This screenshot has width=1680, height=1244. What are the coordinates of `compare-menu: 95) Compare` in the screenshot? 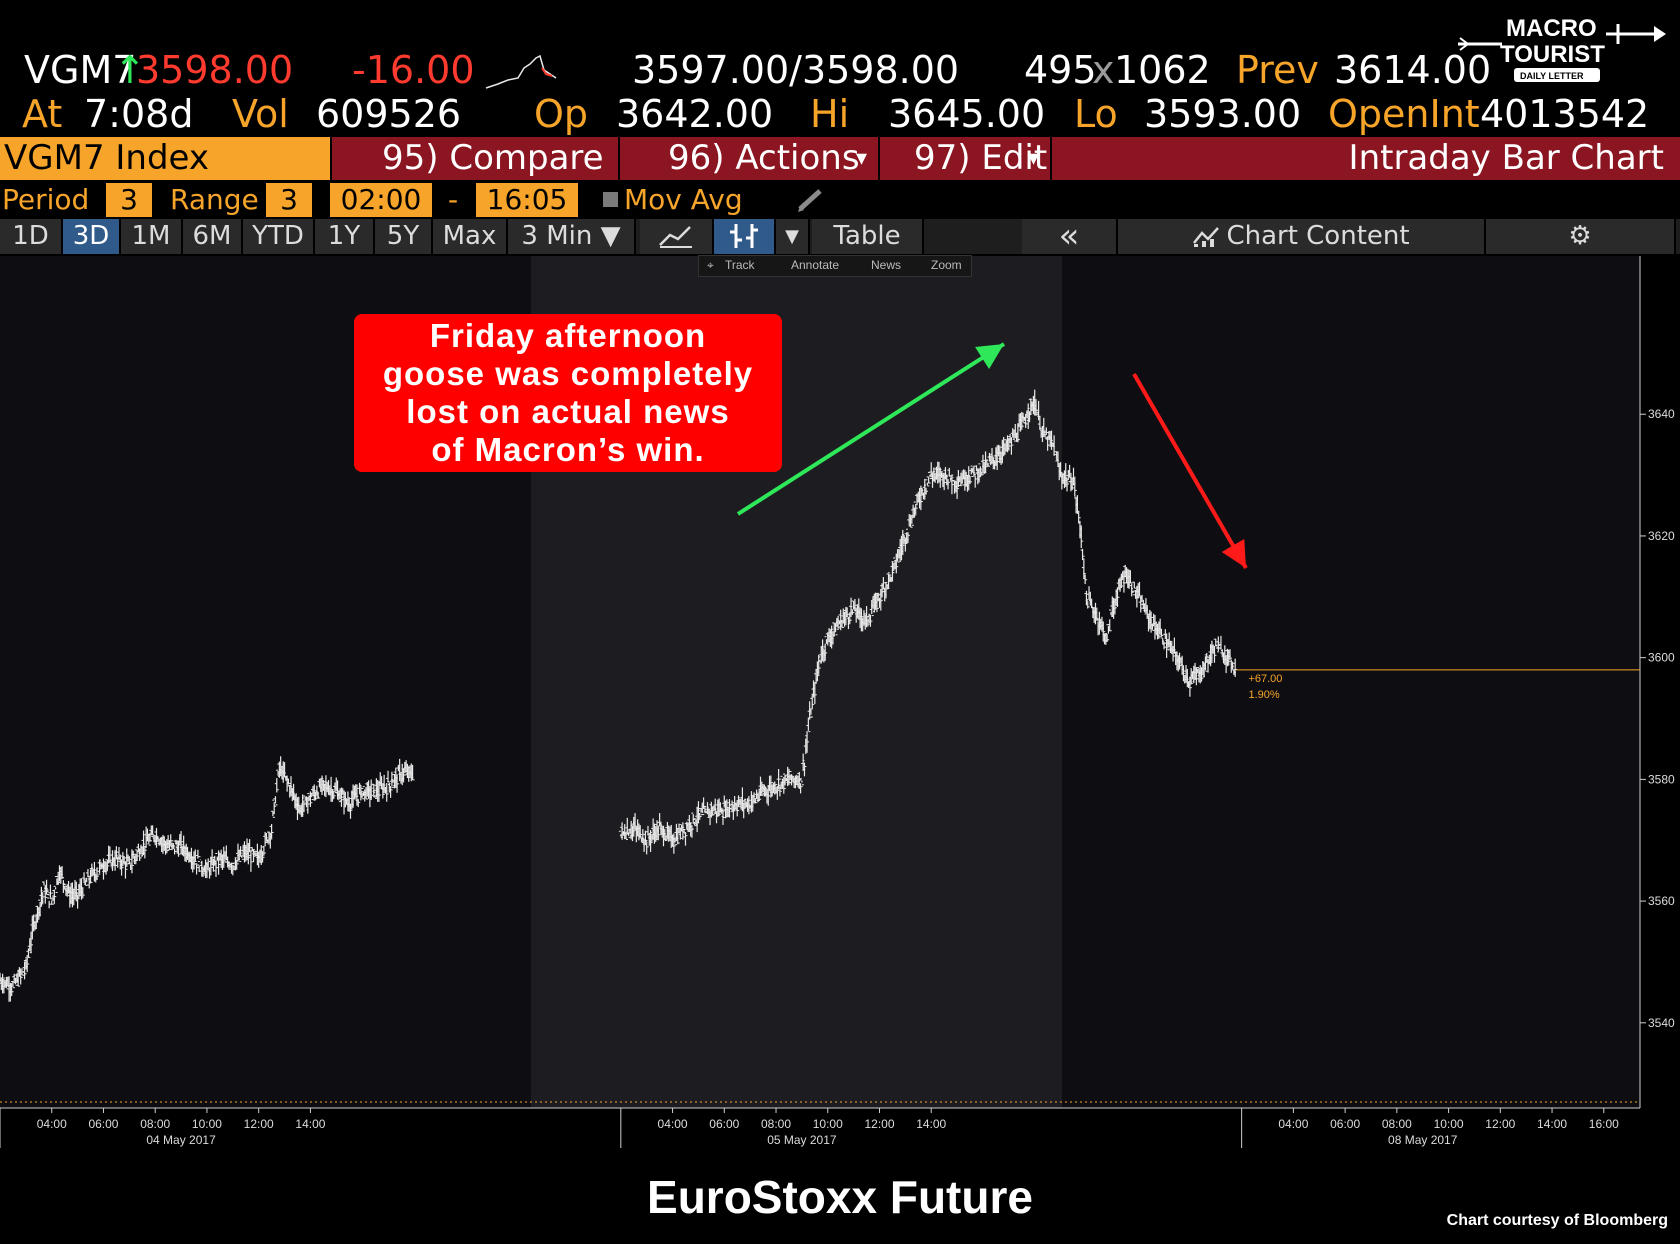 It's located at (493, 158).